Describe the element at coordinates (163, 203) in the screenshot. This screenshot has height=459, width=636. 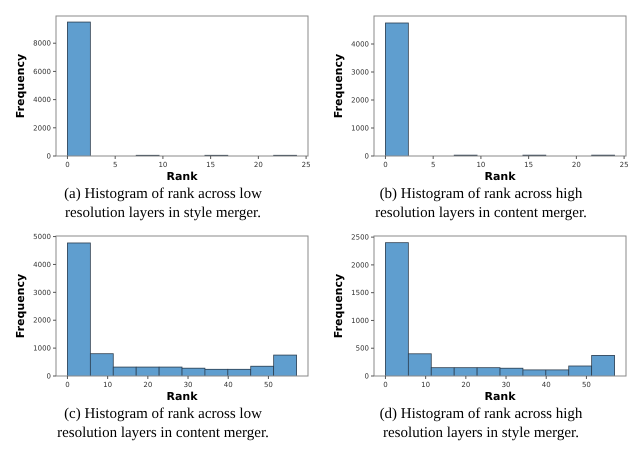
I see `text: (a) Histogram of rank across low resolution layers in style merger.` at that location.